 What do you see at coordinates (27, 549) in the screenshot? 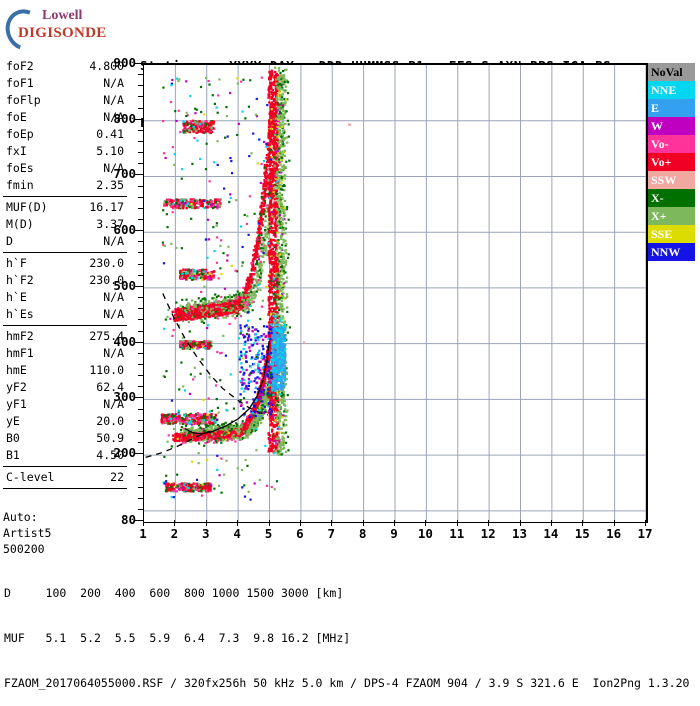
I see `auto-line: 500200` at bounding box center [27, 549].